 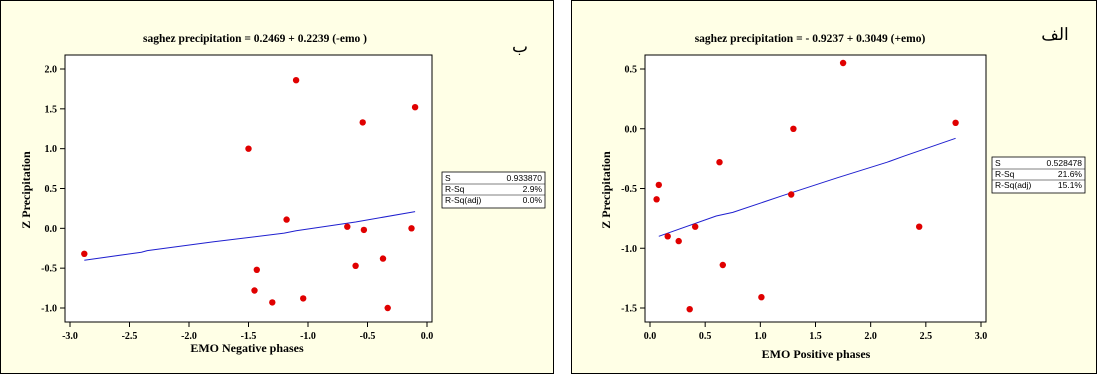 What do you see at coordinates (1055, 34) in the screenshot?
I see `panel-label: الف` at bounding box center [1055, 34].